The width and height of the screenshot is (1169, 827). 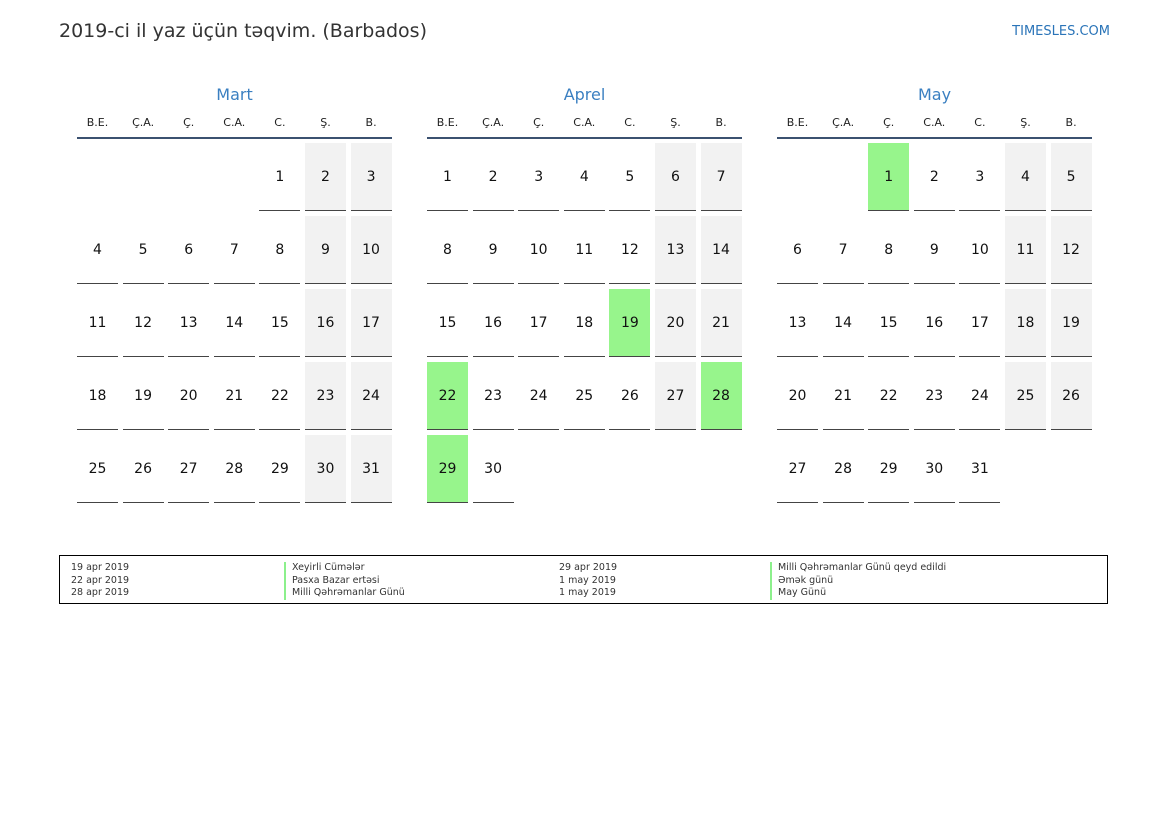 What do you see at coordinates (539, 122) in the screenshot?
I see `weekday-label: Ç.` at bounding box center [539, 122].